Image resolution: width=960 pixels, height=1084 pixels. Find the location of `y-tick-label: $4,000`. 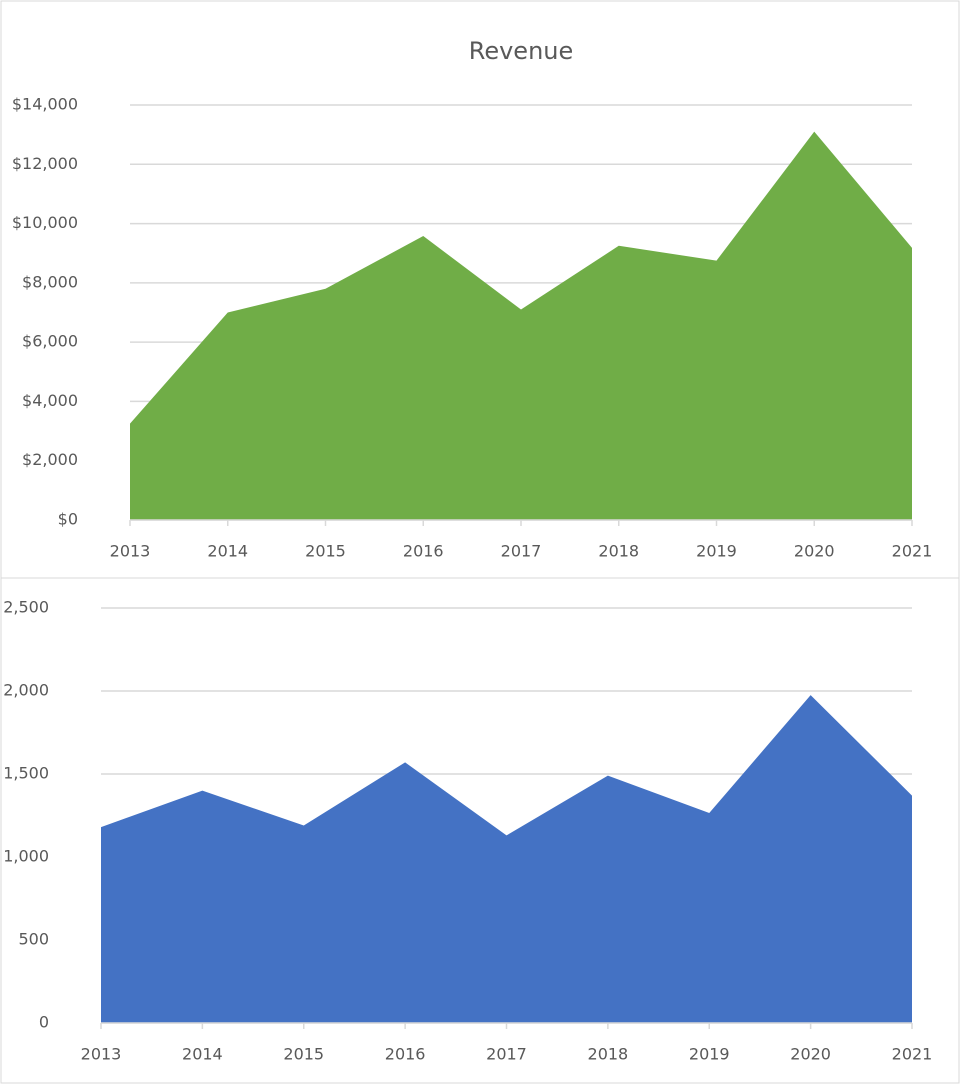

y-tick-label: $4,000 is located at coordinates (50, 400).